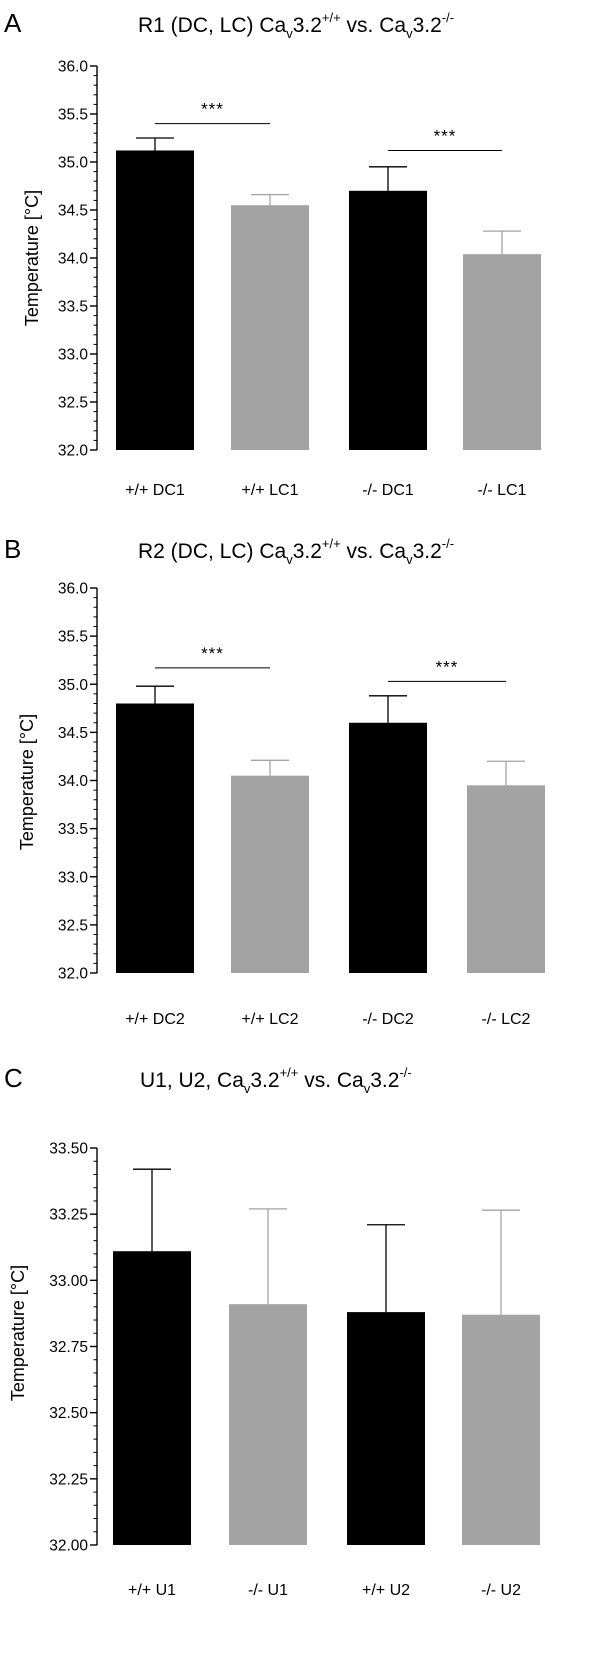 This screenshot has width=596, height=1655. What do you see at coordinates (68, 1479) in the screenshot?
I see `y-tick-label: 32.25` at bounding box center [68, 1479].